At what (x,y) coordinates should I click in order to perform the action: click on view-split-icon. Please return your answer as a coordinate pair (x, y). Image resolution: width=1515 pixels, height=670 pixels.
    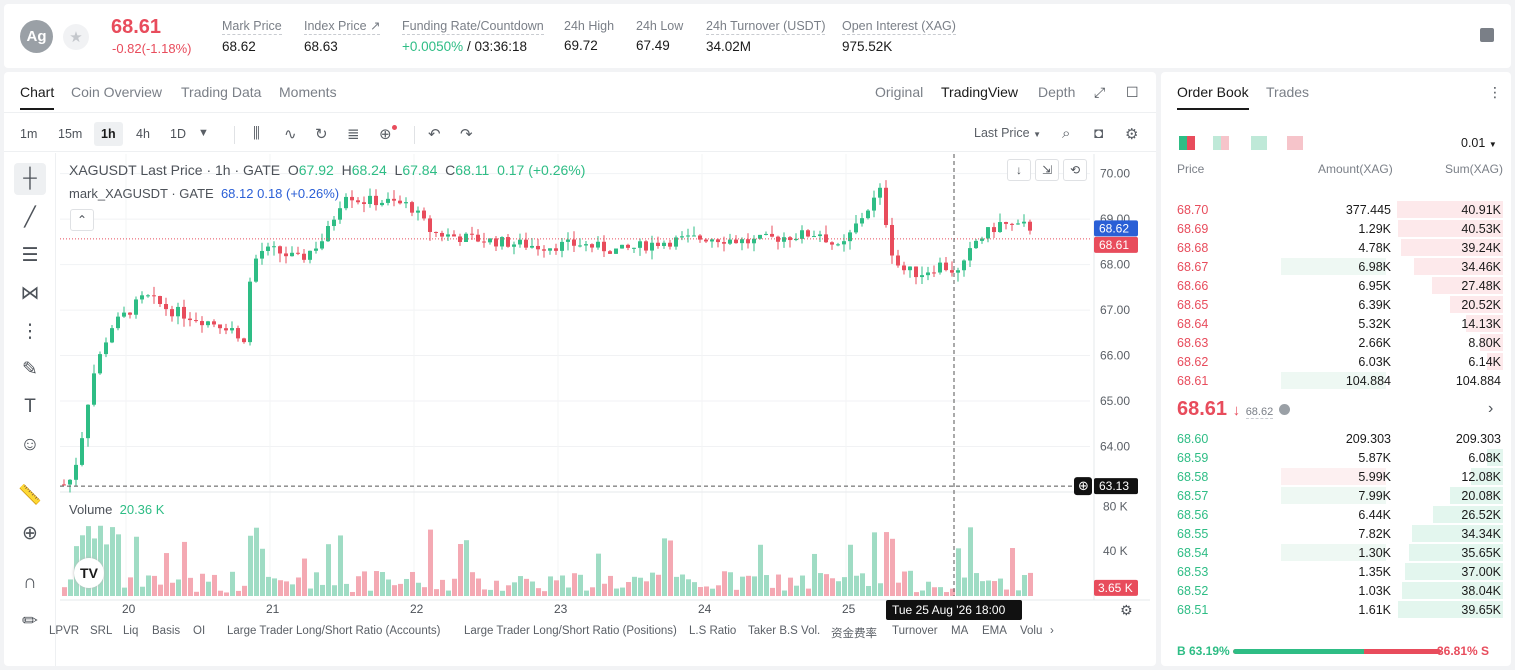
    Looking at the image, I should click on (1221, 143).